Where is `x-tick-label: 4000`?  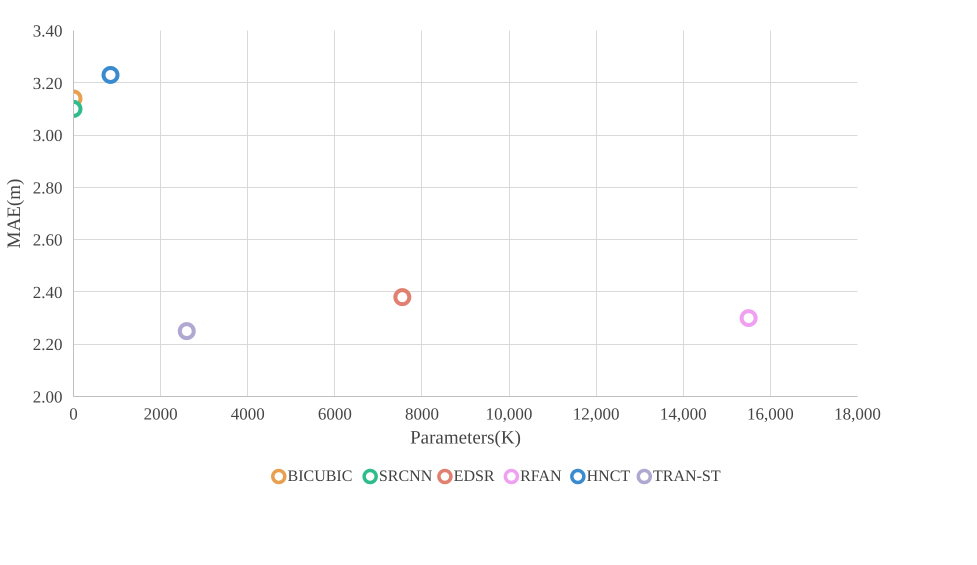 x-tick-label: 4000 is located at coordinates (247, 414).